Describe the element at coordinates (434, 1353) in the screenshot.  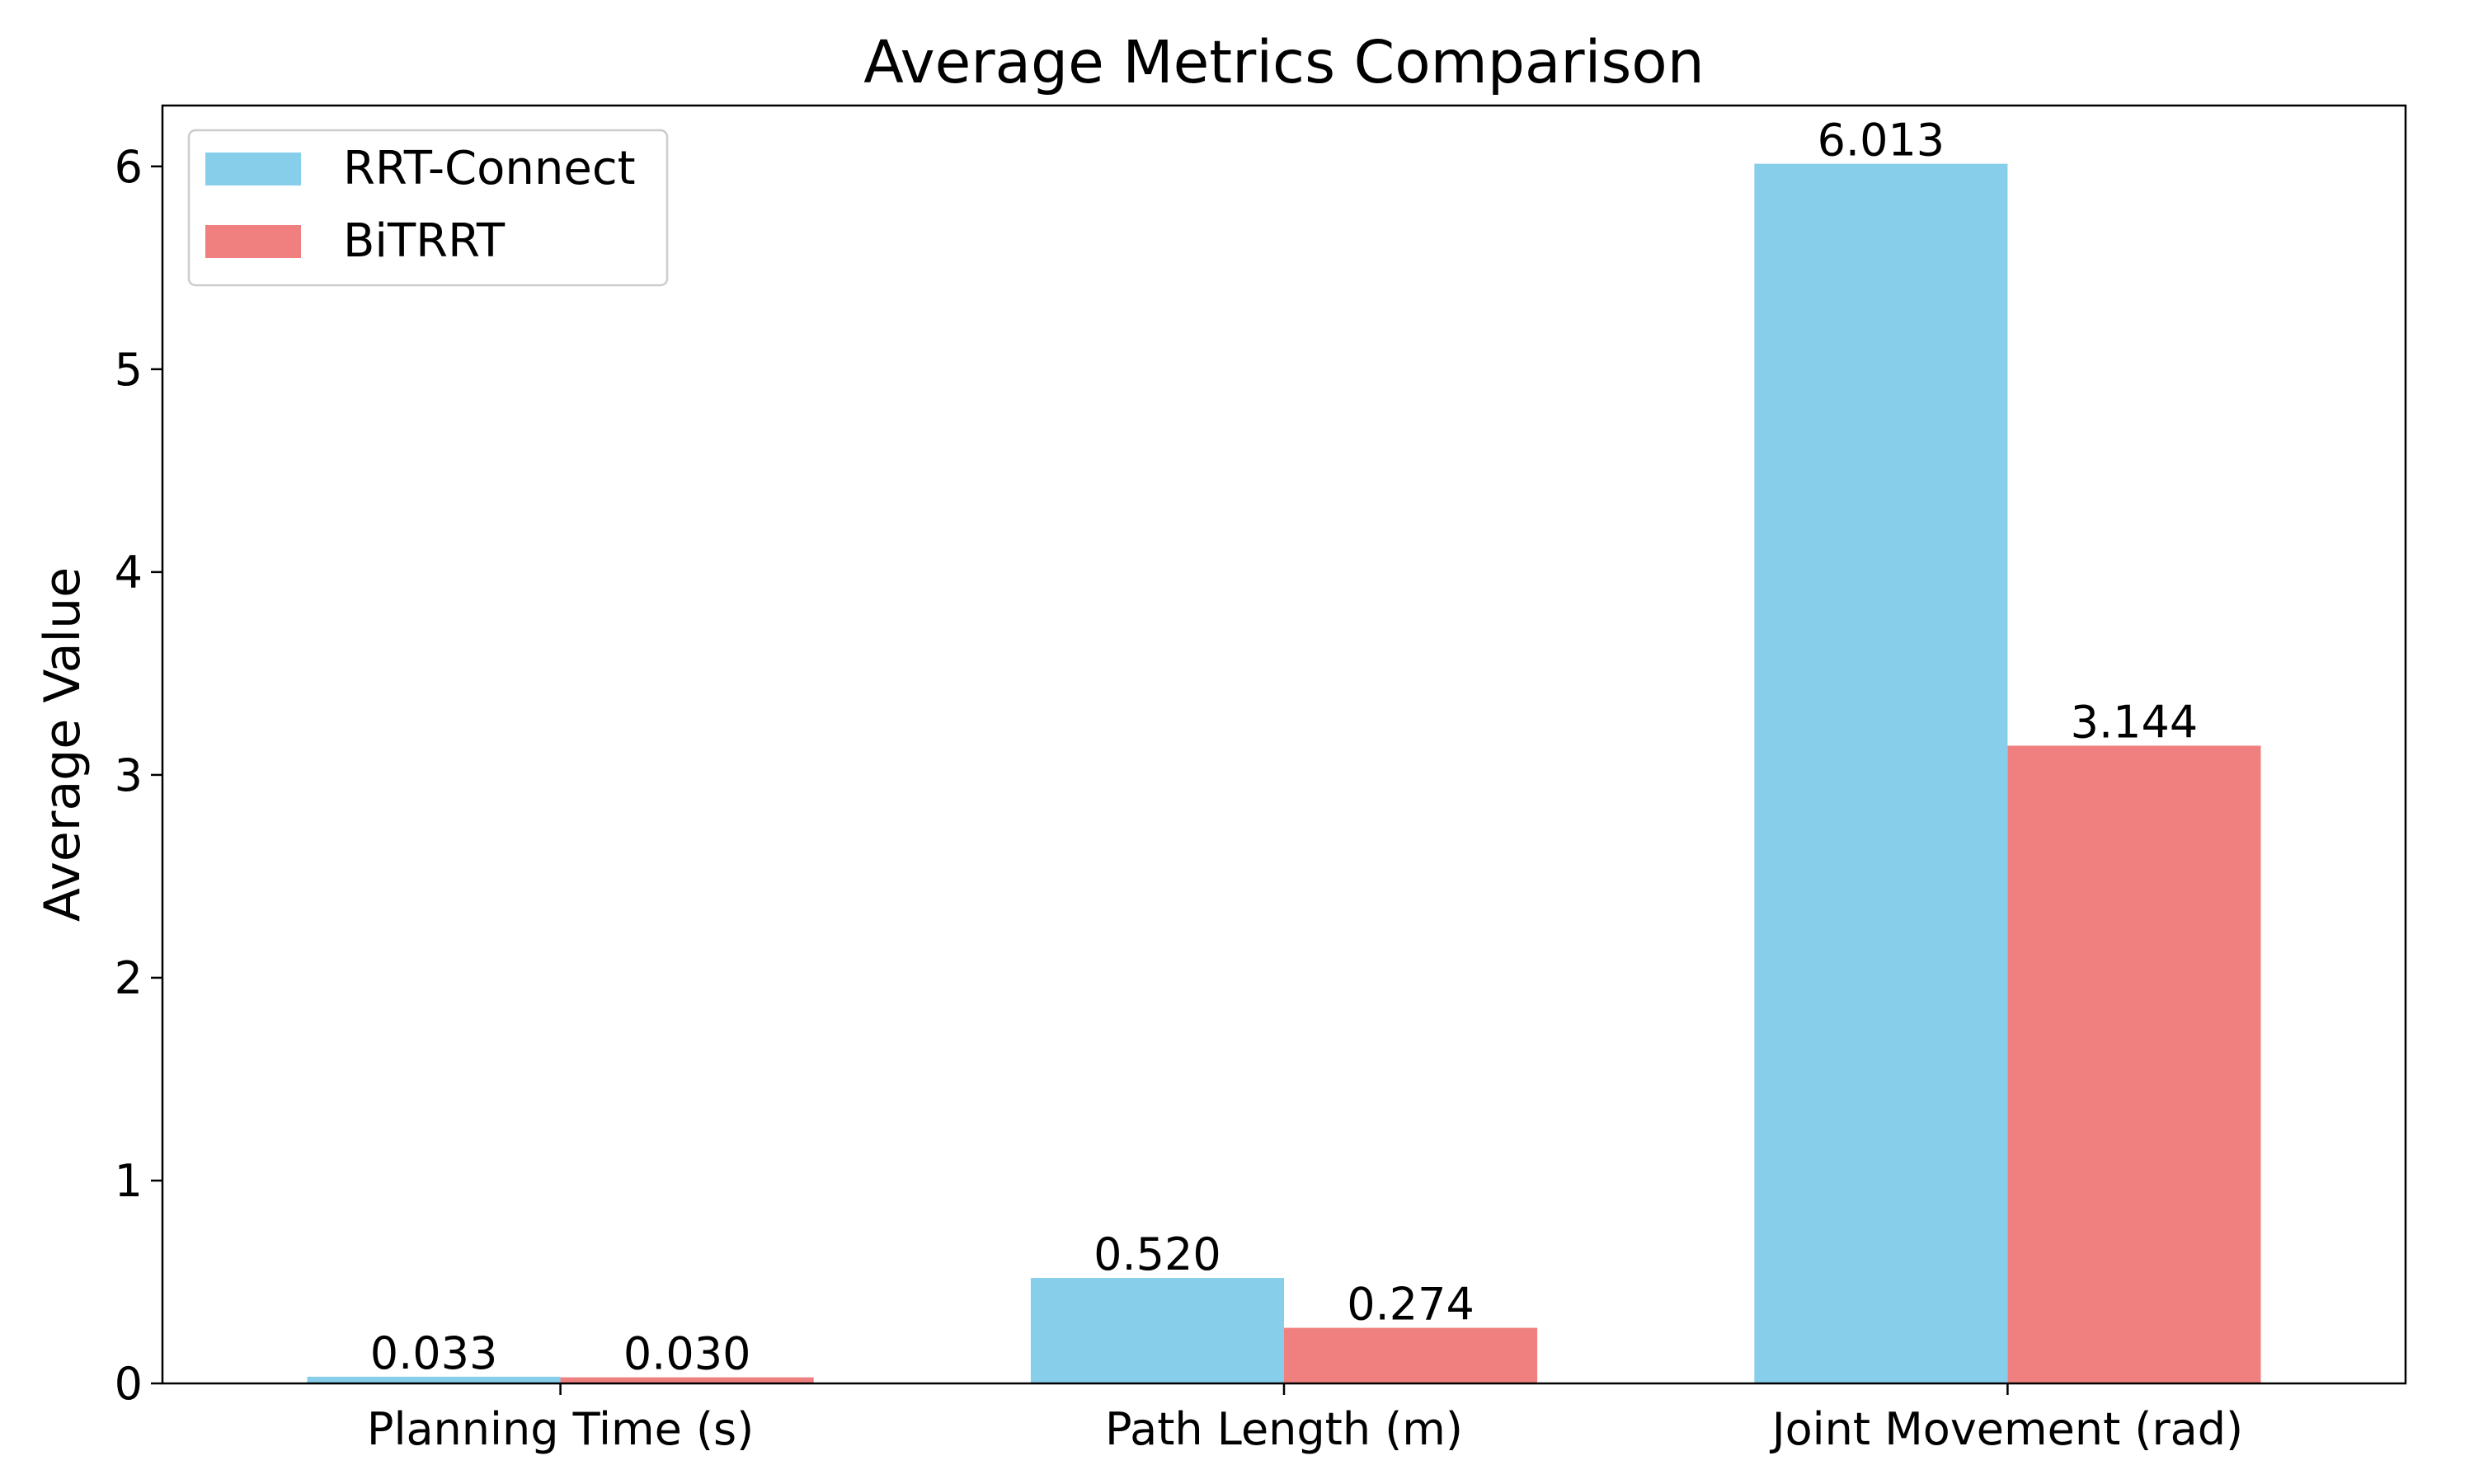
I see `data-label: 0.033` at that location.